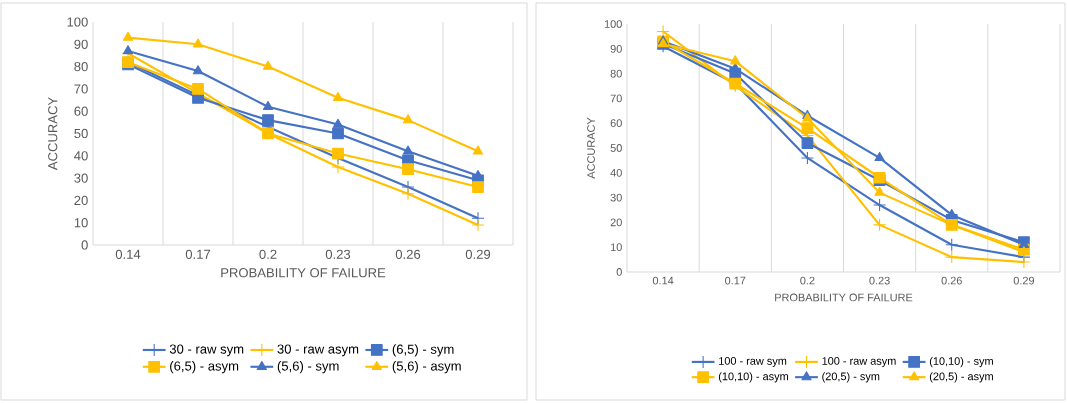 This screenshot has width=1067, height=403. I want to click on legend-label: 30 - raw sym, so click(206, 350).